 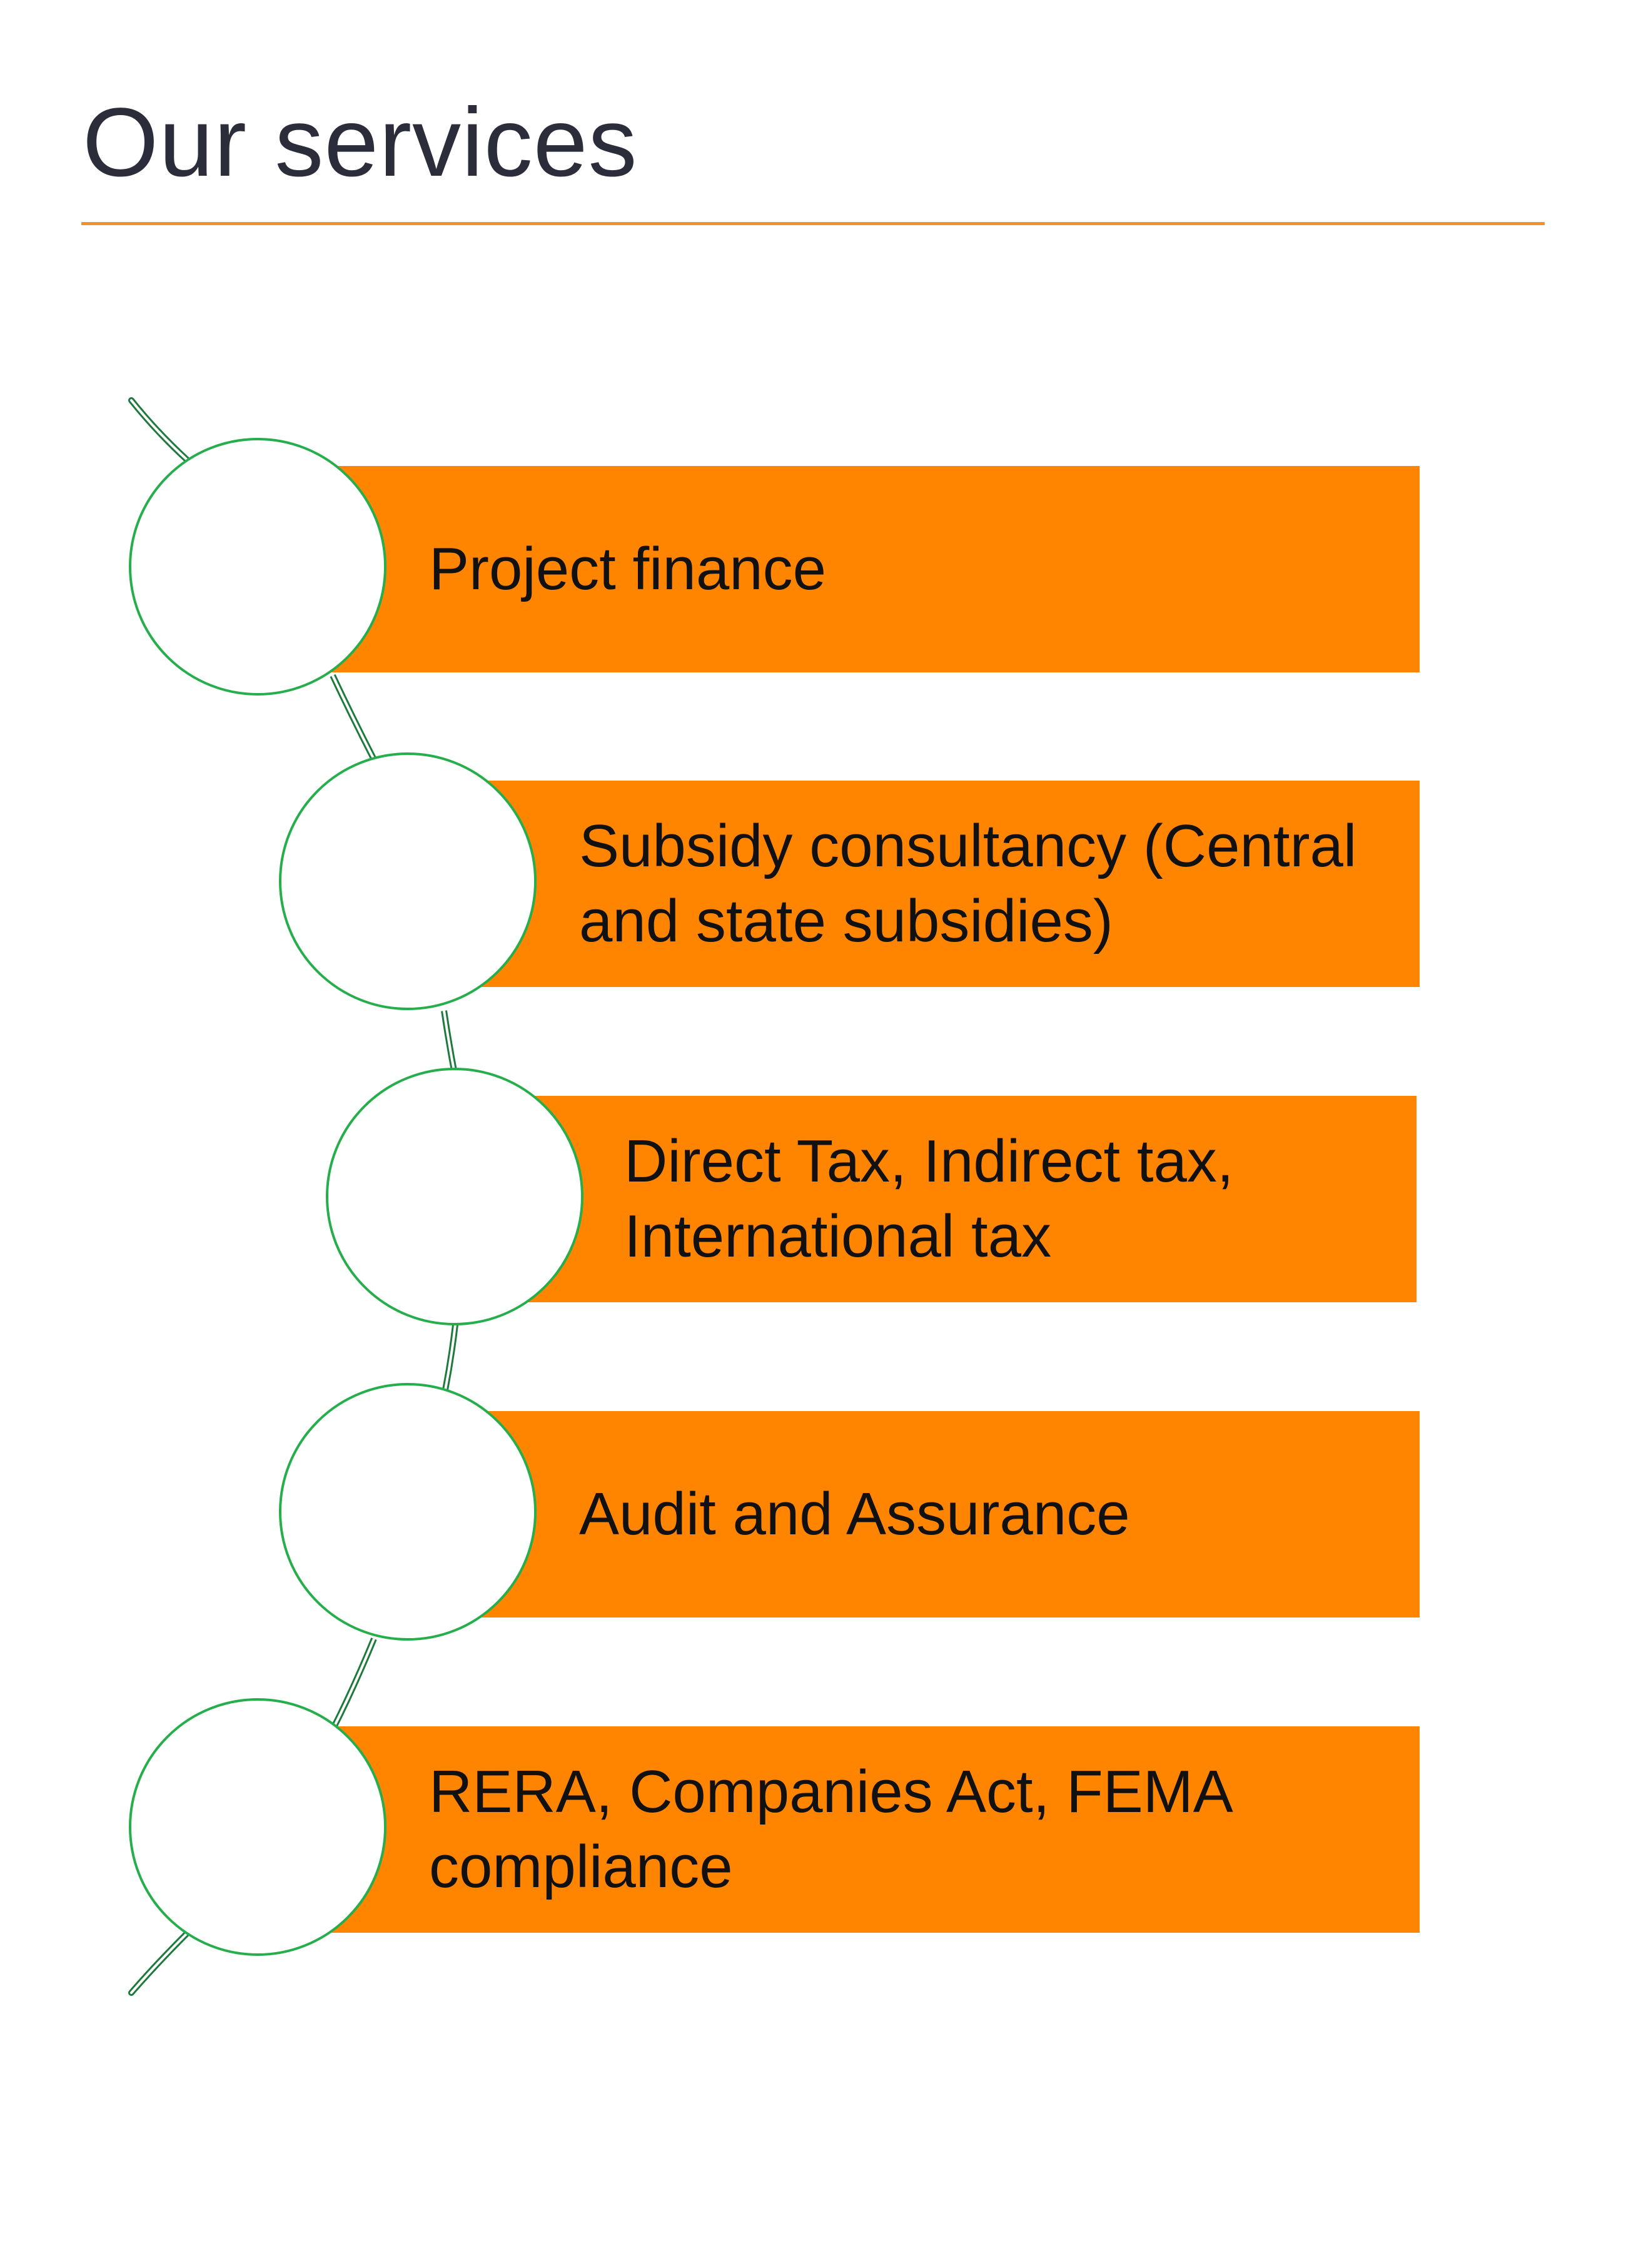 I want to click on service-item-audit-assurance: Audit and Assurance, so click(x=951, y=1514).